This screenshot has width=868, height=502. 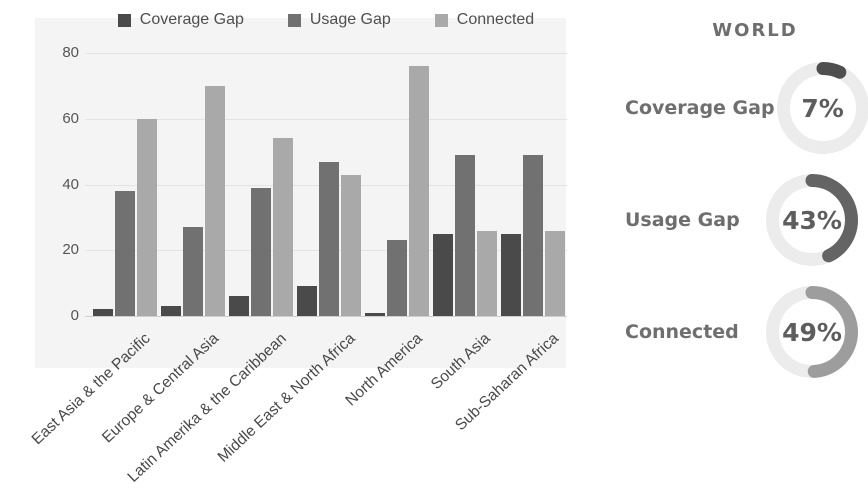 What do you see at coordinates (742, 332) in the screenshot?
I see `world-stat-row-connected: Connected 49%` at bounding box center [742, 332].